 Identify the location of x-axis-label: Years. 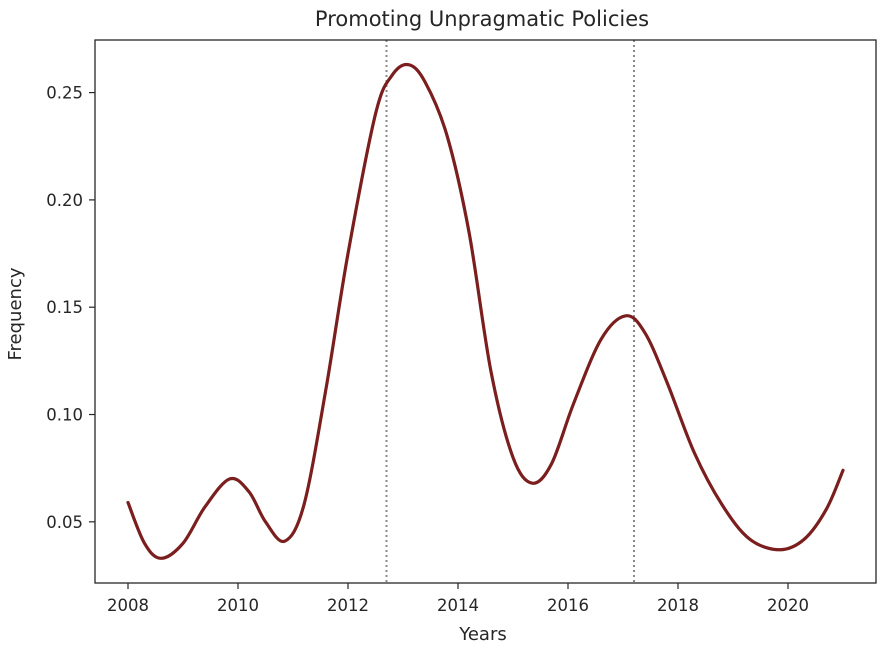
(482, 634).